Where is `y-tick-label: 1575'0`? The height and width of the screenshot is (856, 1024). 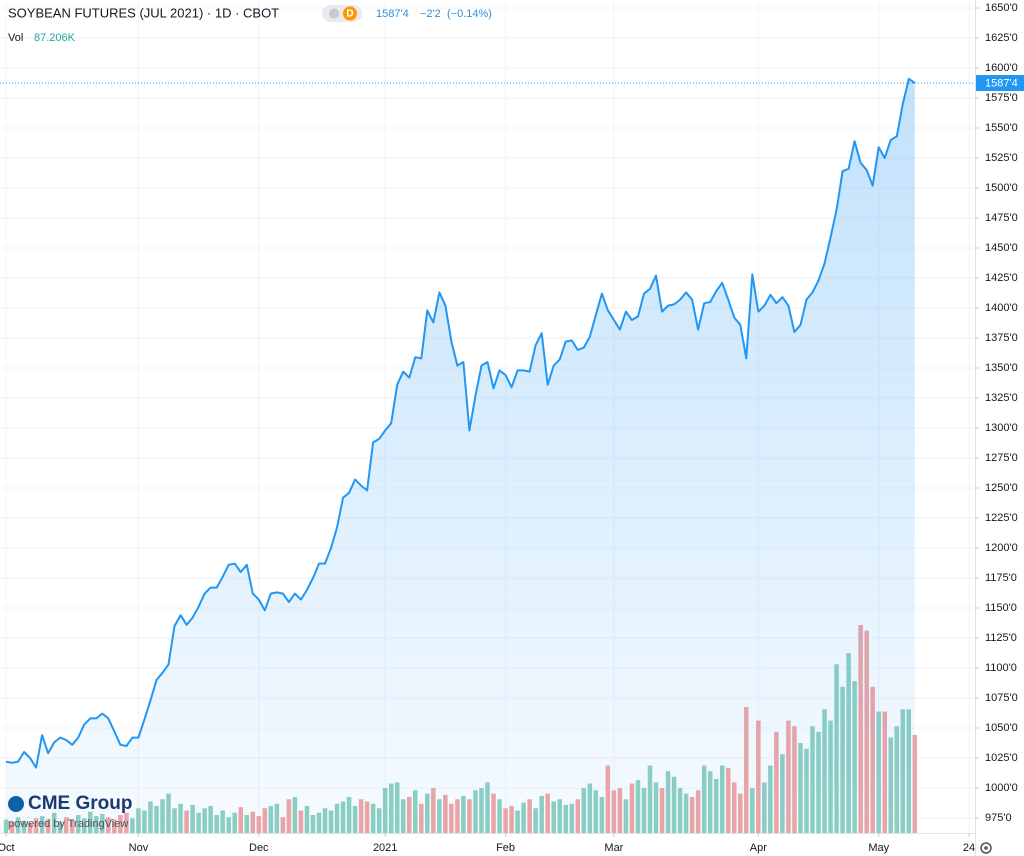 y-tick-label: 1575'0 is located at coordinates (1001, 98).